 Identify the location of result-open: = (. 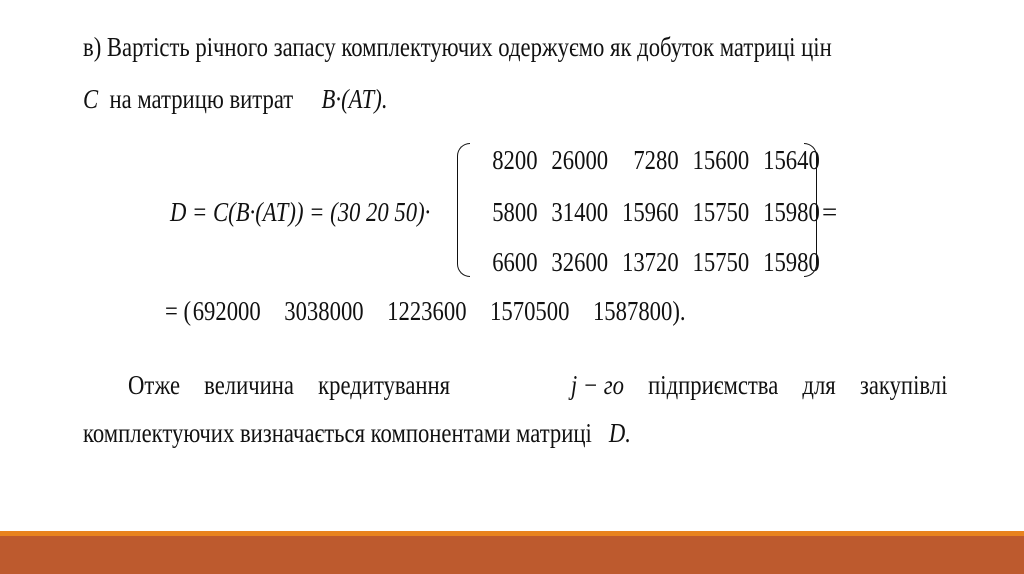
(178, 311).